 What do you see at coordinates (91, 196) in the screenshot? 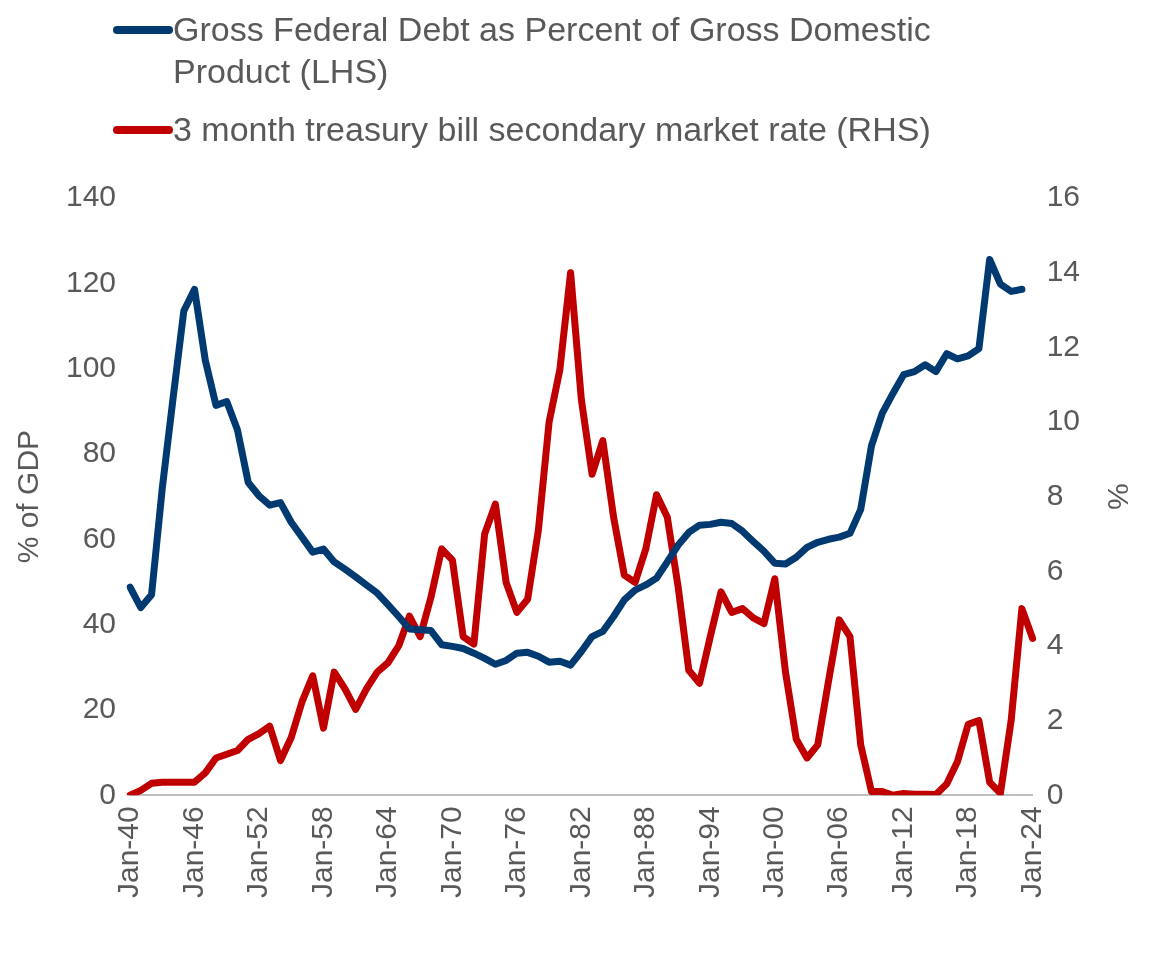
I see `y-tick-label: 140` at bounding box center [91, 196].